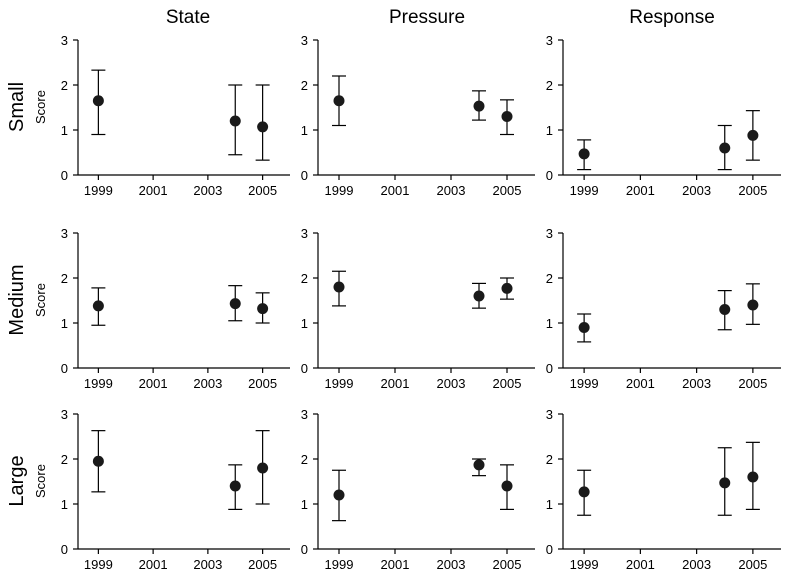  Describe the element at coordinates (549, 504) in the screenshot. I see `y-tick-label-large-response: 1` at that location.